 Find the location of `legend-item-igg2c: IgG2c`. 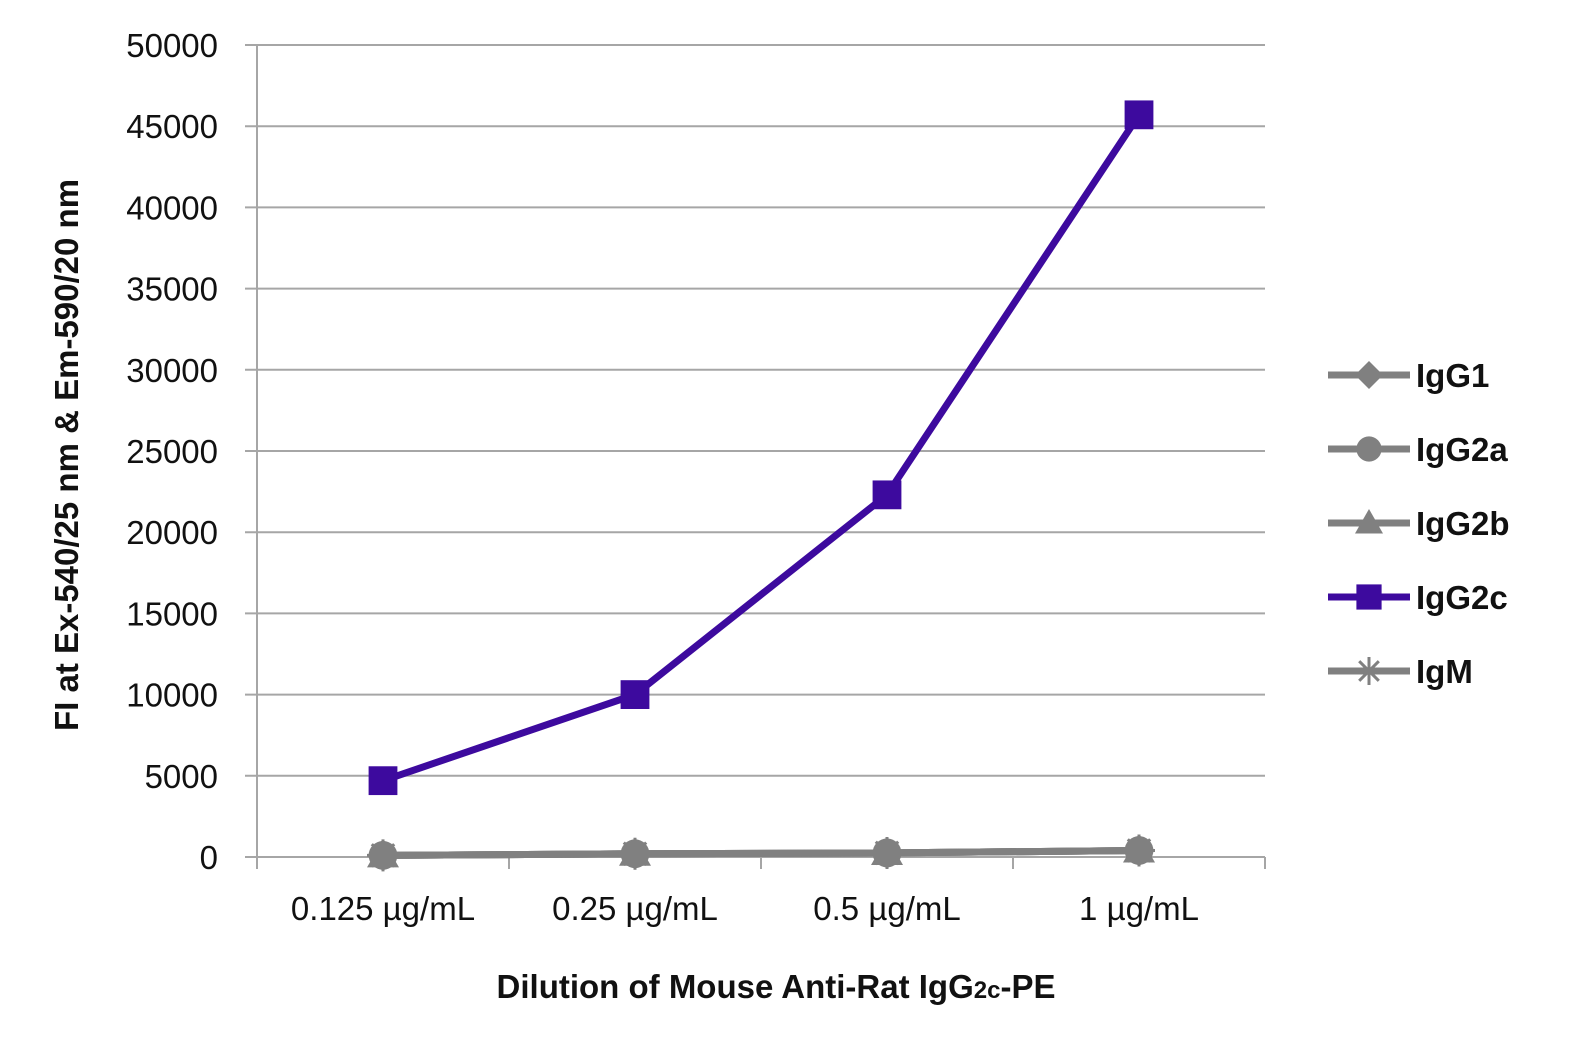

legend-item-igg2c: IgG2c is located at coordinates (1418, 597).